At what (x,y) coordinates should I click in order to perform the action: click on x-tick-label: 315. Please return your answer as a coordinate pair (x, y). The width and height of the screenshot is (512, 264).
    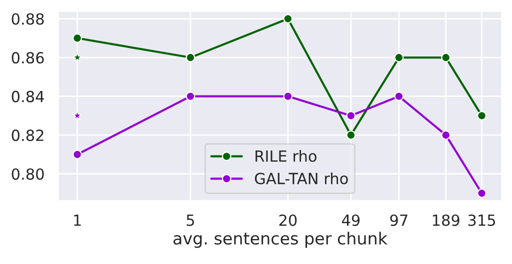
    Looking at the image, I should click on (482, 220).